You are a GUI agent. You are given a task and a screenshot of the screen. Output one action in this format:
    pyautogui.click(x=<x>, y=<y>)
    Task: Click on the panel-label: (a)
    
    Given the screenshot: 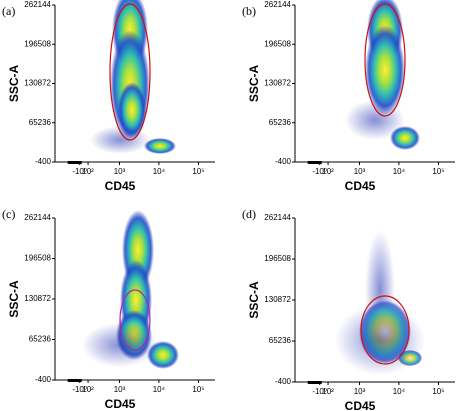 What is the action you would take?
    pyautogui.click(x=8, y=11)
    